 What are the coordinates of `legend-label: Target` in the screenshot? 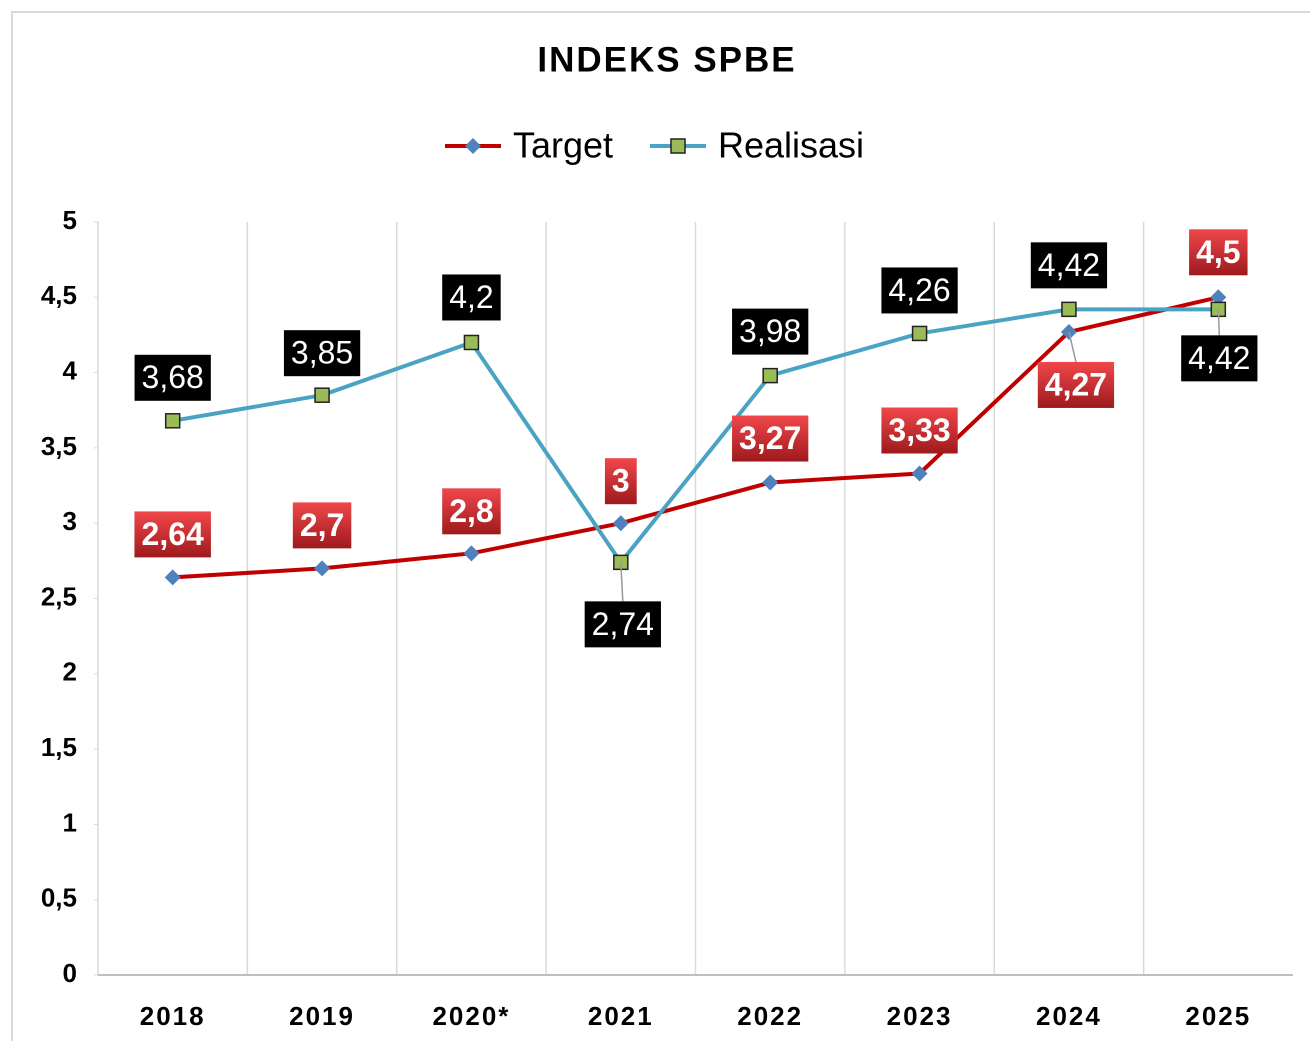 It's located at (563, 145).